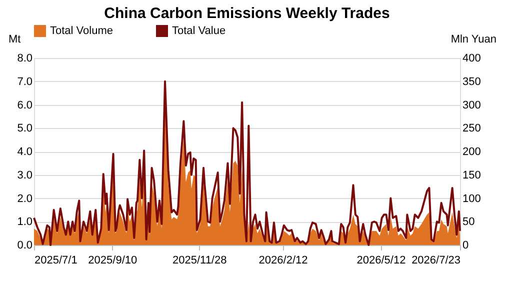 The height and width of the screenshot is (302, 511). Describe the element at coordinates (81, 31) in the screenshot. I see `legend-label: Total Volume` at that location.